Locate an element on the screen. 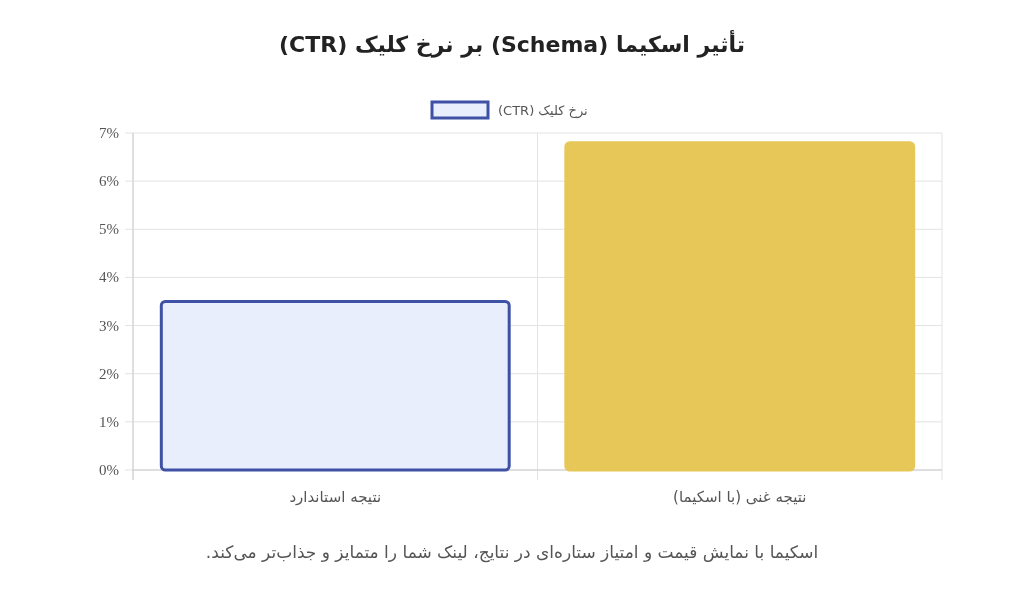 The image size is (1024, 590). y-tick-label: 3% is located at coordinates (109, 325).